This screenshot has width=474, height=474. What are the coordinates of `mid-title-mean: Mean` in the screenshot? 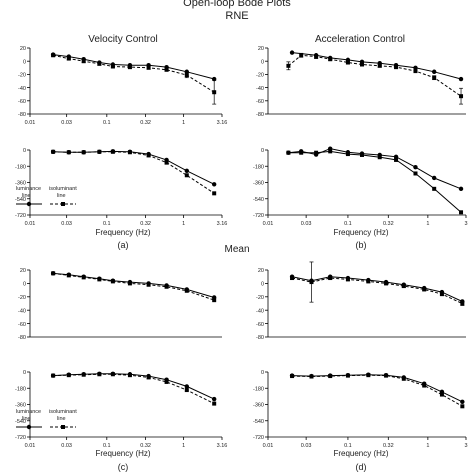 It's located at (236, 249).